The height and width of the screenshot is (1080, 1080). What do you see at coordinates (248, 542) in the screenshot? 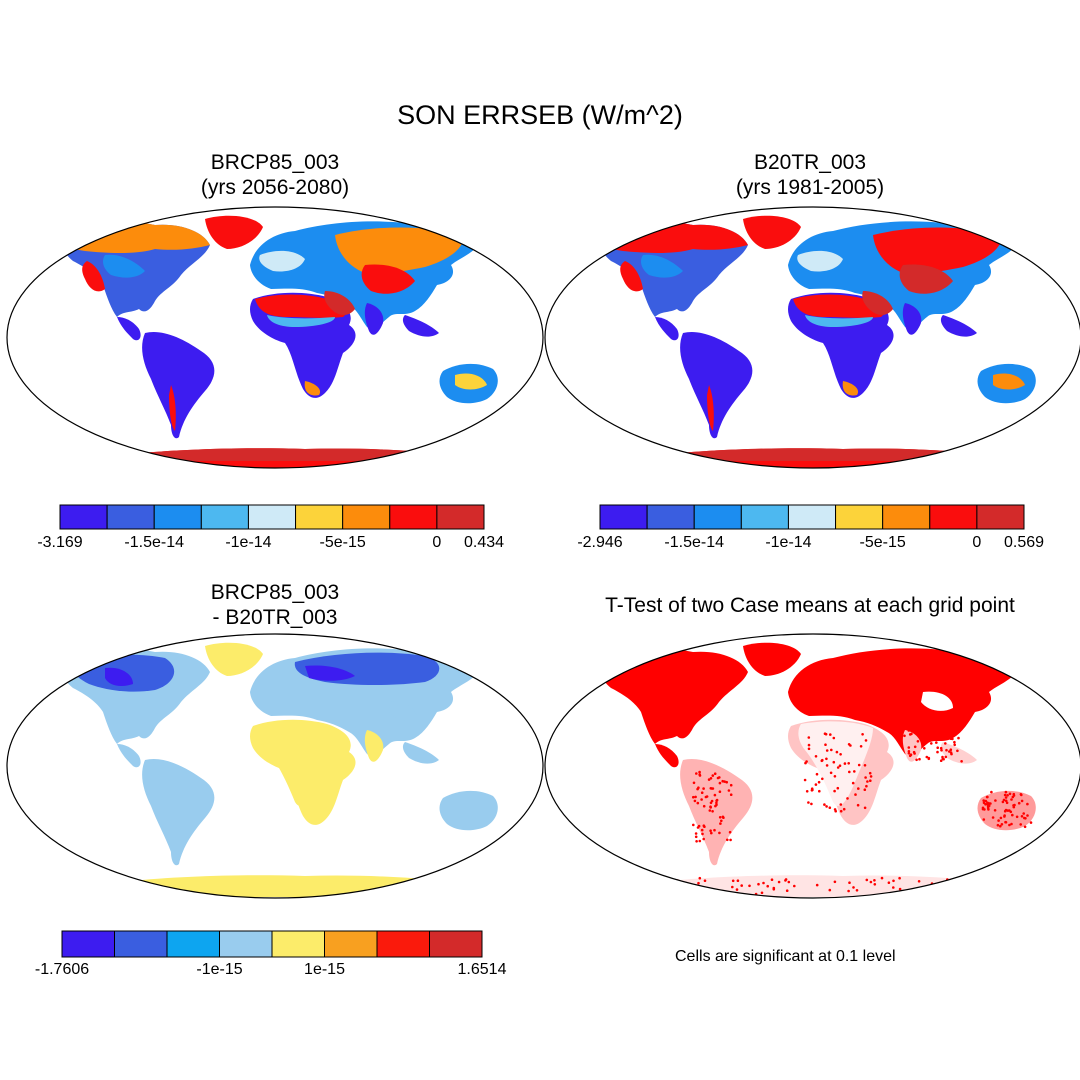
I see `colorbar-tick-label: -1e-14` at bounding box center [248, 542].